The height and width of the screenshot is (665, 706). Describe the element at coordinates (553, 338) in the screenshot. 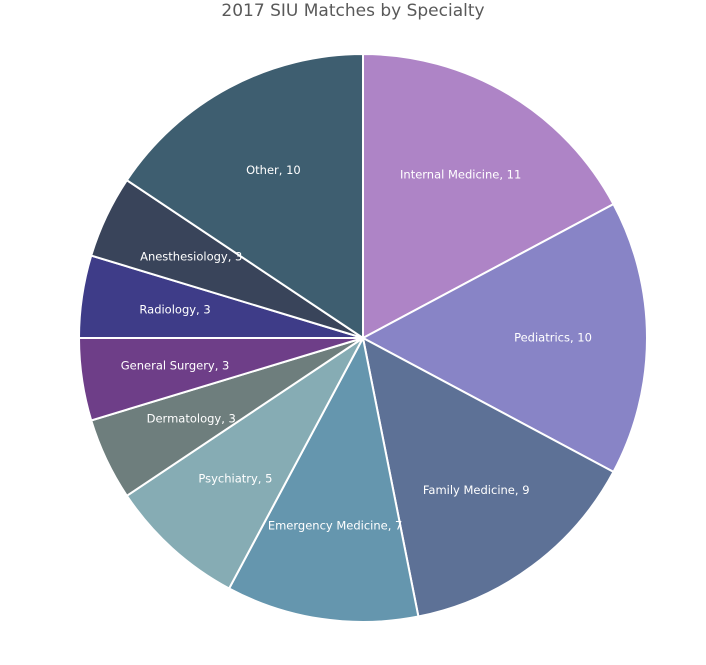

I see `data-label-pediatrics: Pediatrics, 10` at that location.